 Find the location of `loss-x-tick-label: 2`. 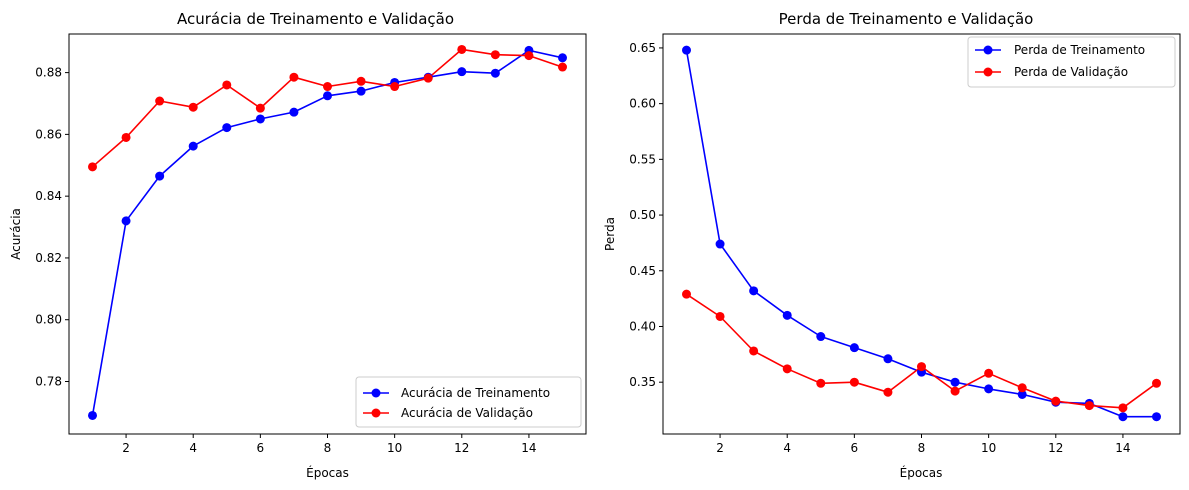

loss-x-tick-label: 2 is located at coordinates (720, 448).